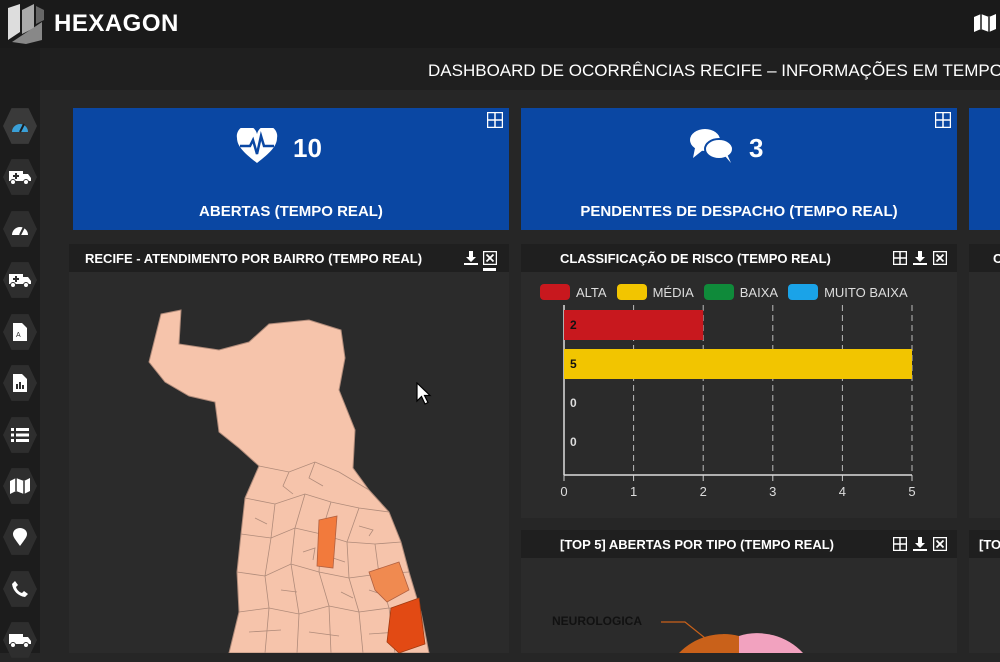  Describe the element at coordinates (984, 591) in the screenshot. I see `partial-panel-right-2: [TO` at that location.